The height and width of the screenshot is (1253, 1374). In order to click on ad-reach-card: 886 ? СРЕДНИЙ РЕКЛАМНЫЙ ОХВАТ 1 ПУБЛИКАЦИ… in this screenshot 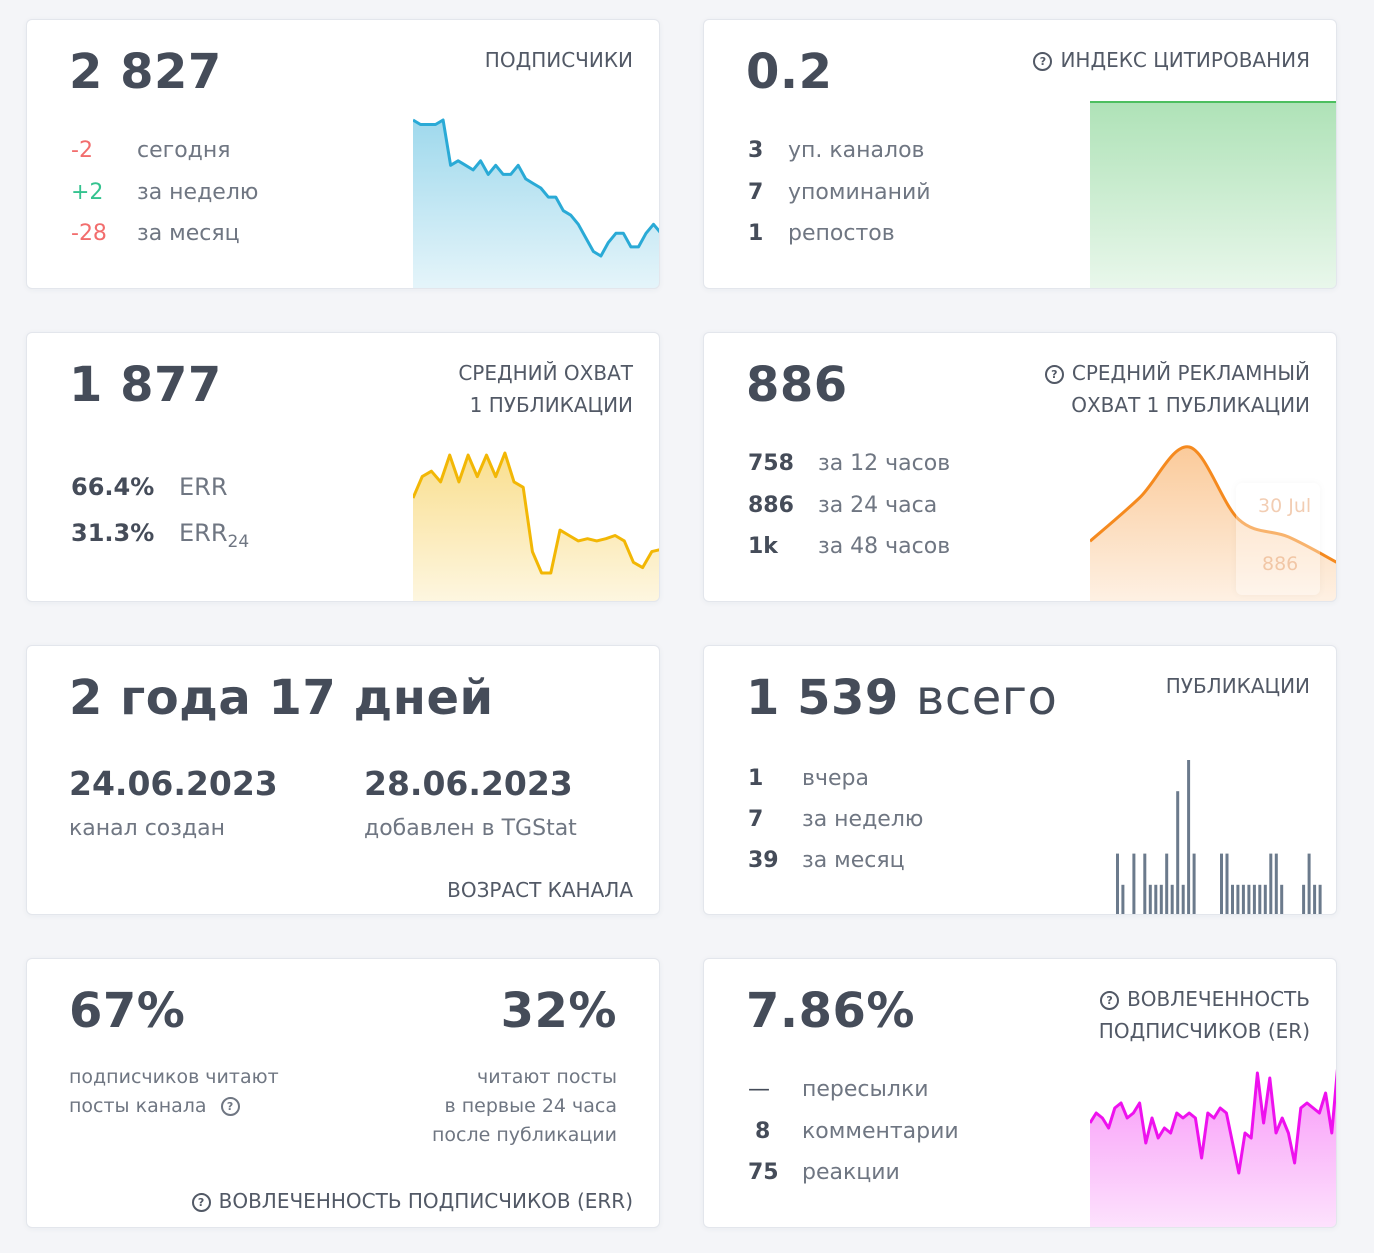, I will do `click(1020, 467)`.